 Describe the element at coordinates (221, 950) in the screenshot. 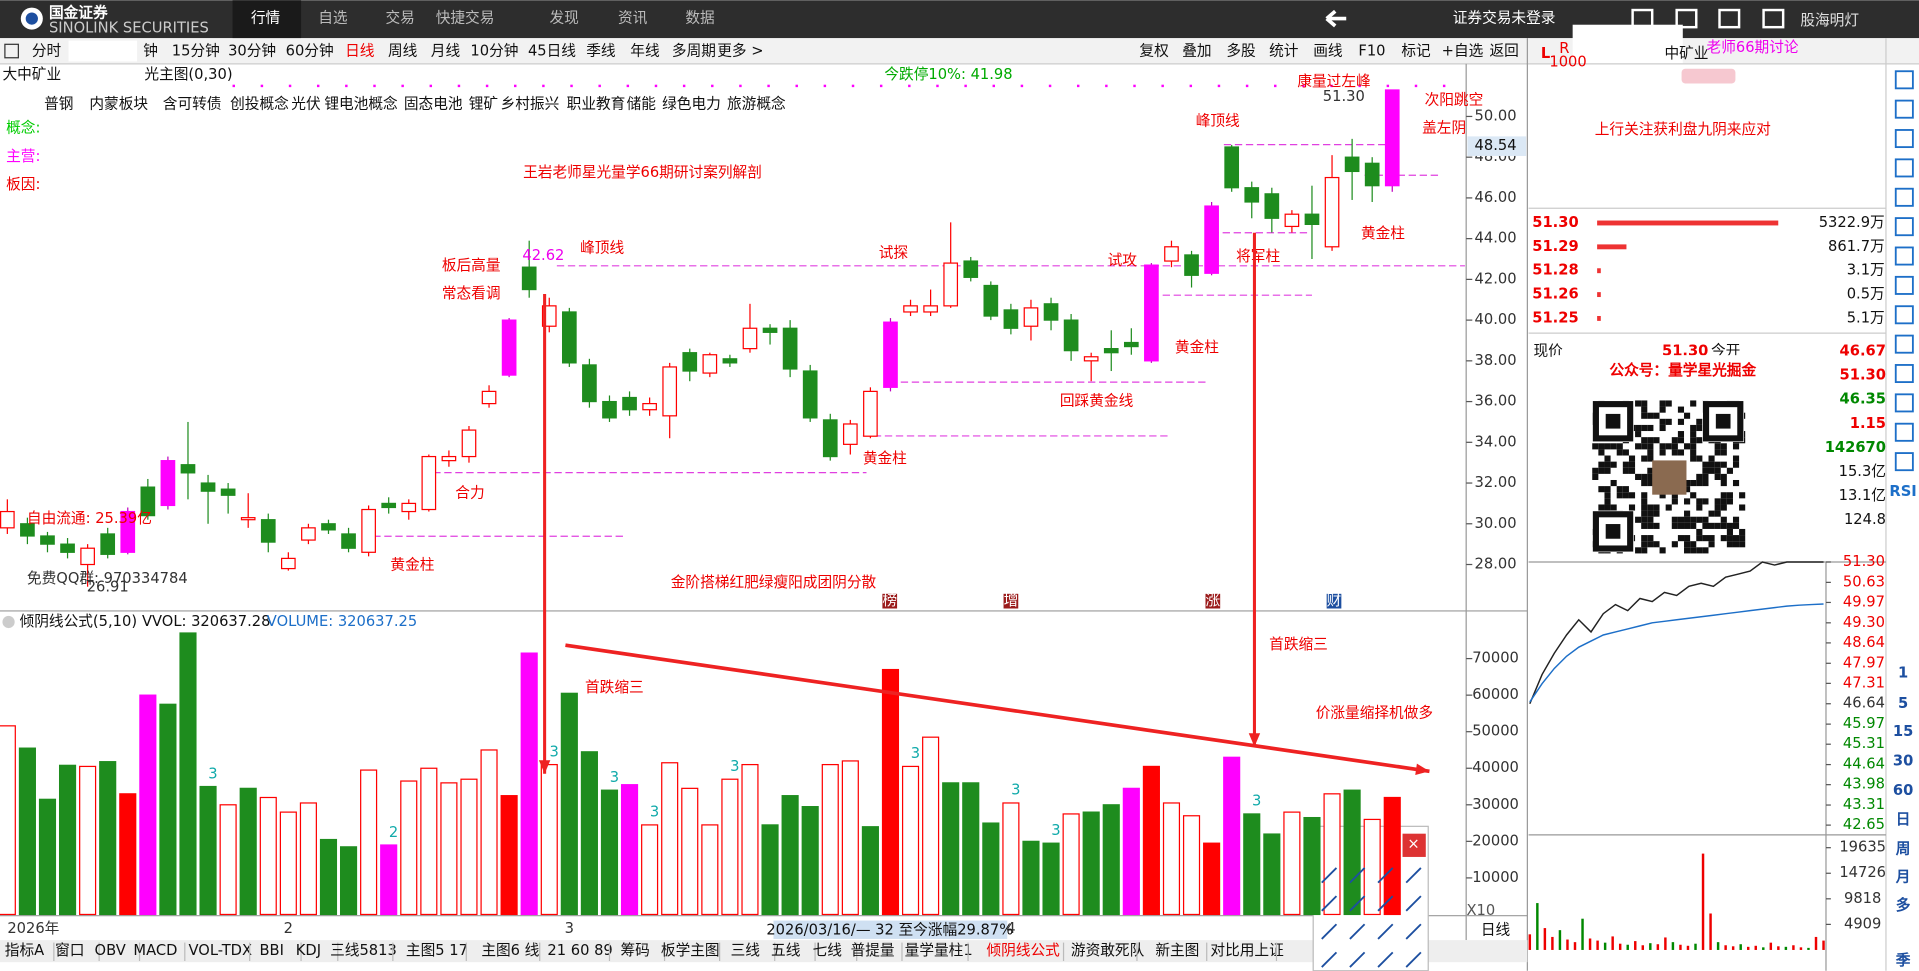

I see `bottom-tab: VOL-TDX` at that location.